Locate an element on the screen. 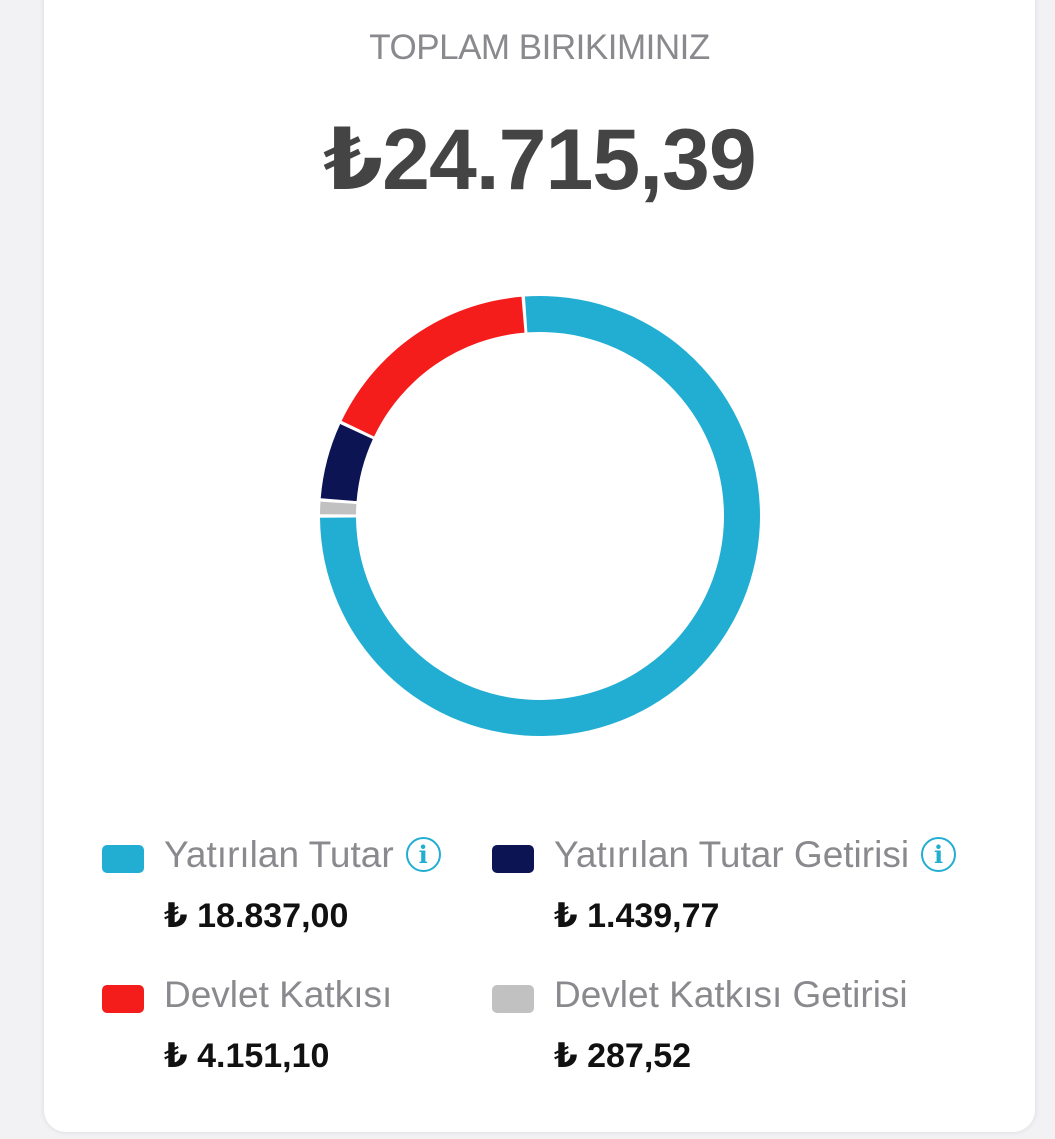 Image resolution: width=1055 pixels, height=1139 pixels. legend-label-yatirilan-tutar: Yatırılan Tutar is located at coordinates (279, 854).